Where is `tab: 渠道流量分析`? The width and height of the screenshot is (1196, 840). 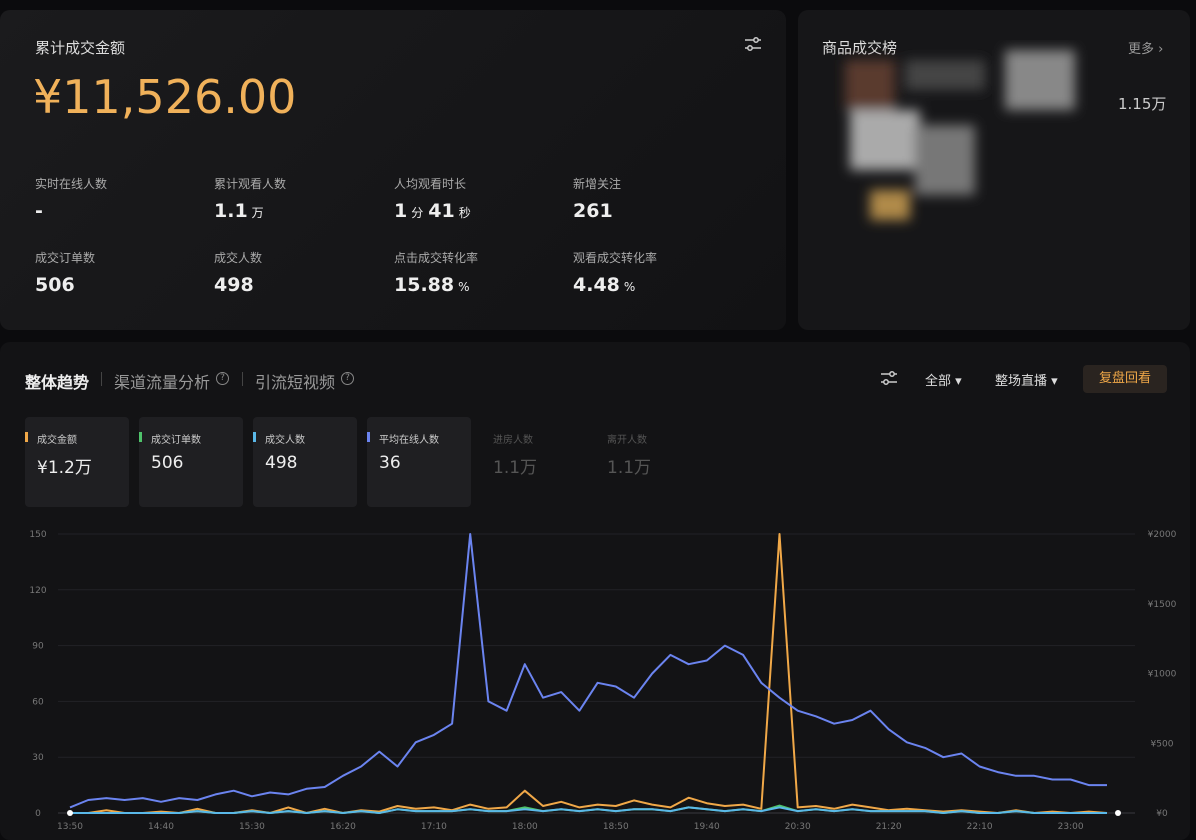 tab: 渠道流量分析 is located at coordinates (162, 382).